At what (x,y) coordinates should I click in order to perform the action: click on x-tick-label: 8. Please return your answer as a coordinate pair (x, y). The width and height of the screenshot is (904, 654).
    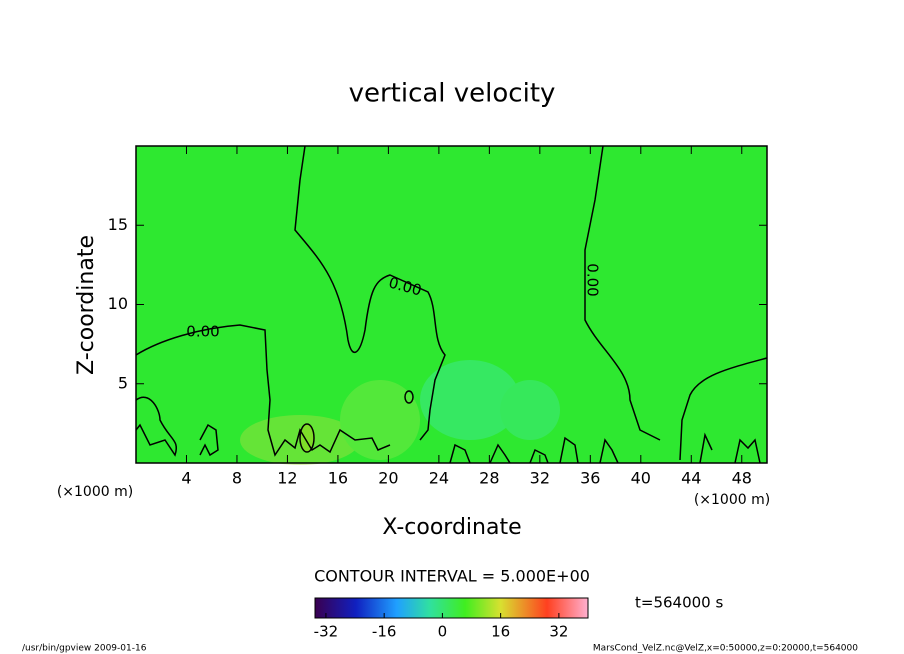
    Looking at the image, I should click on (237, 478).